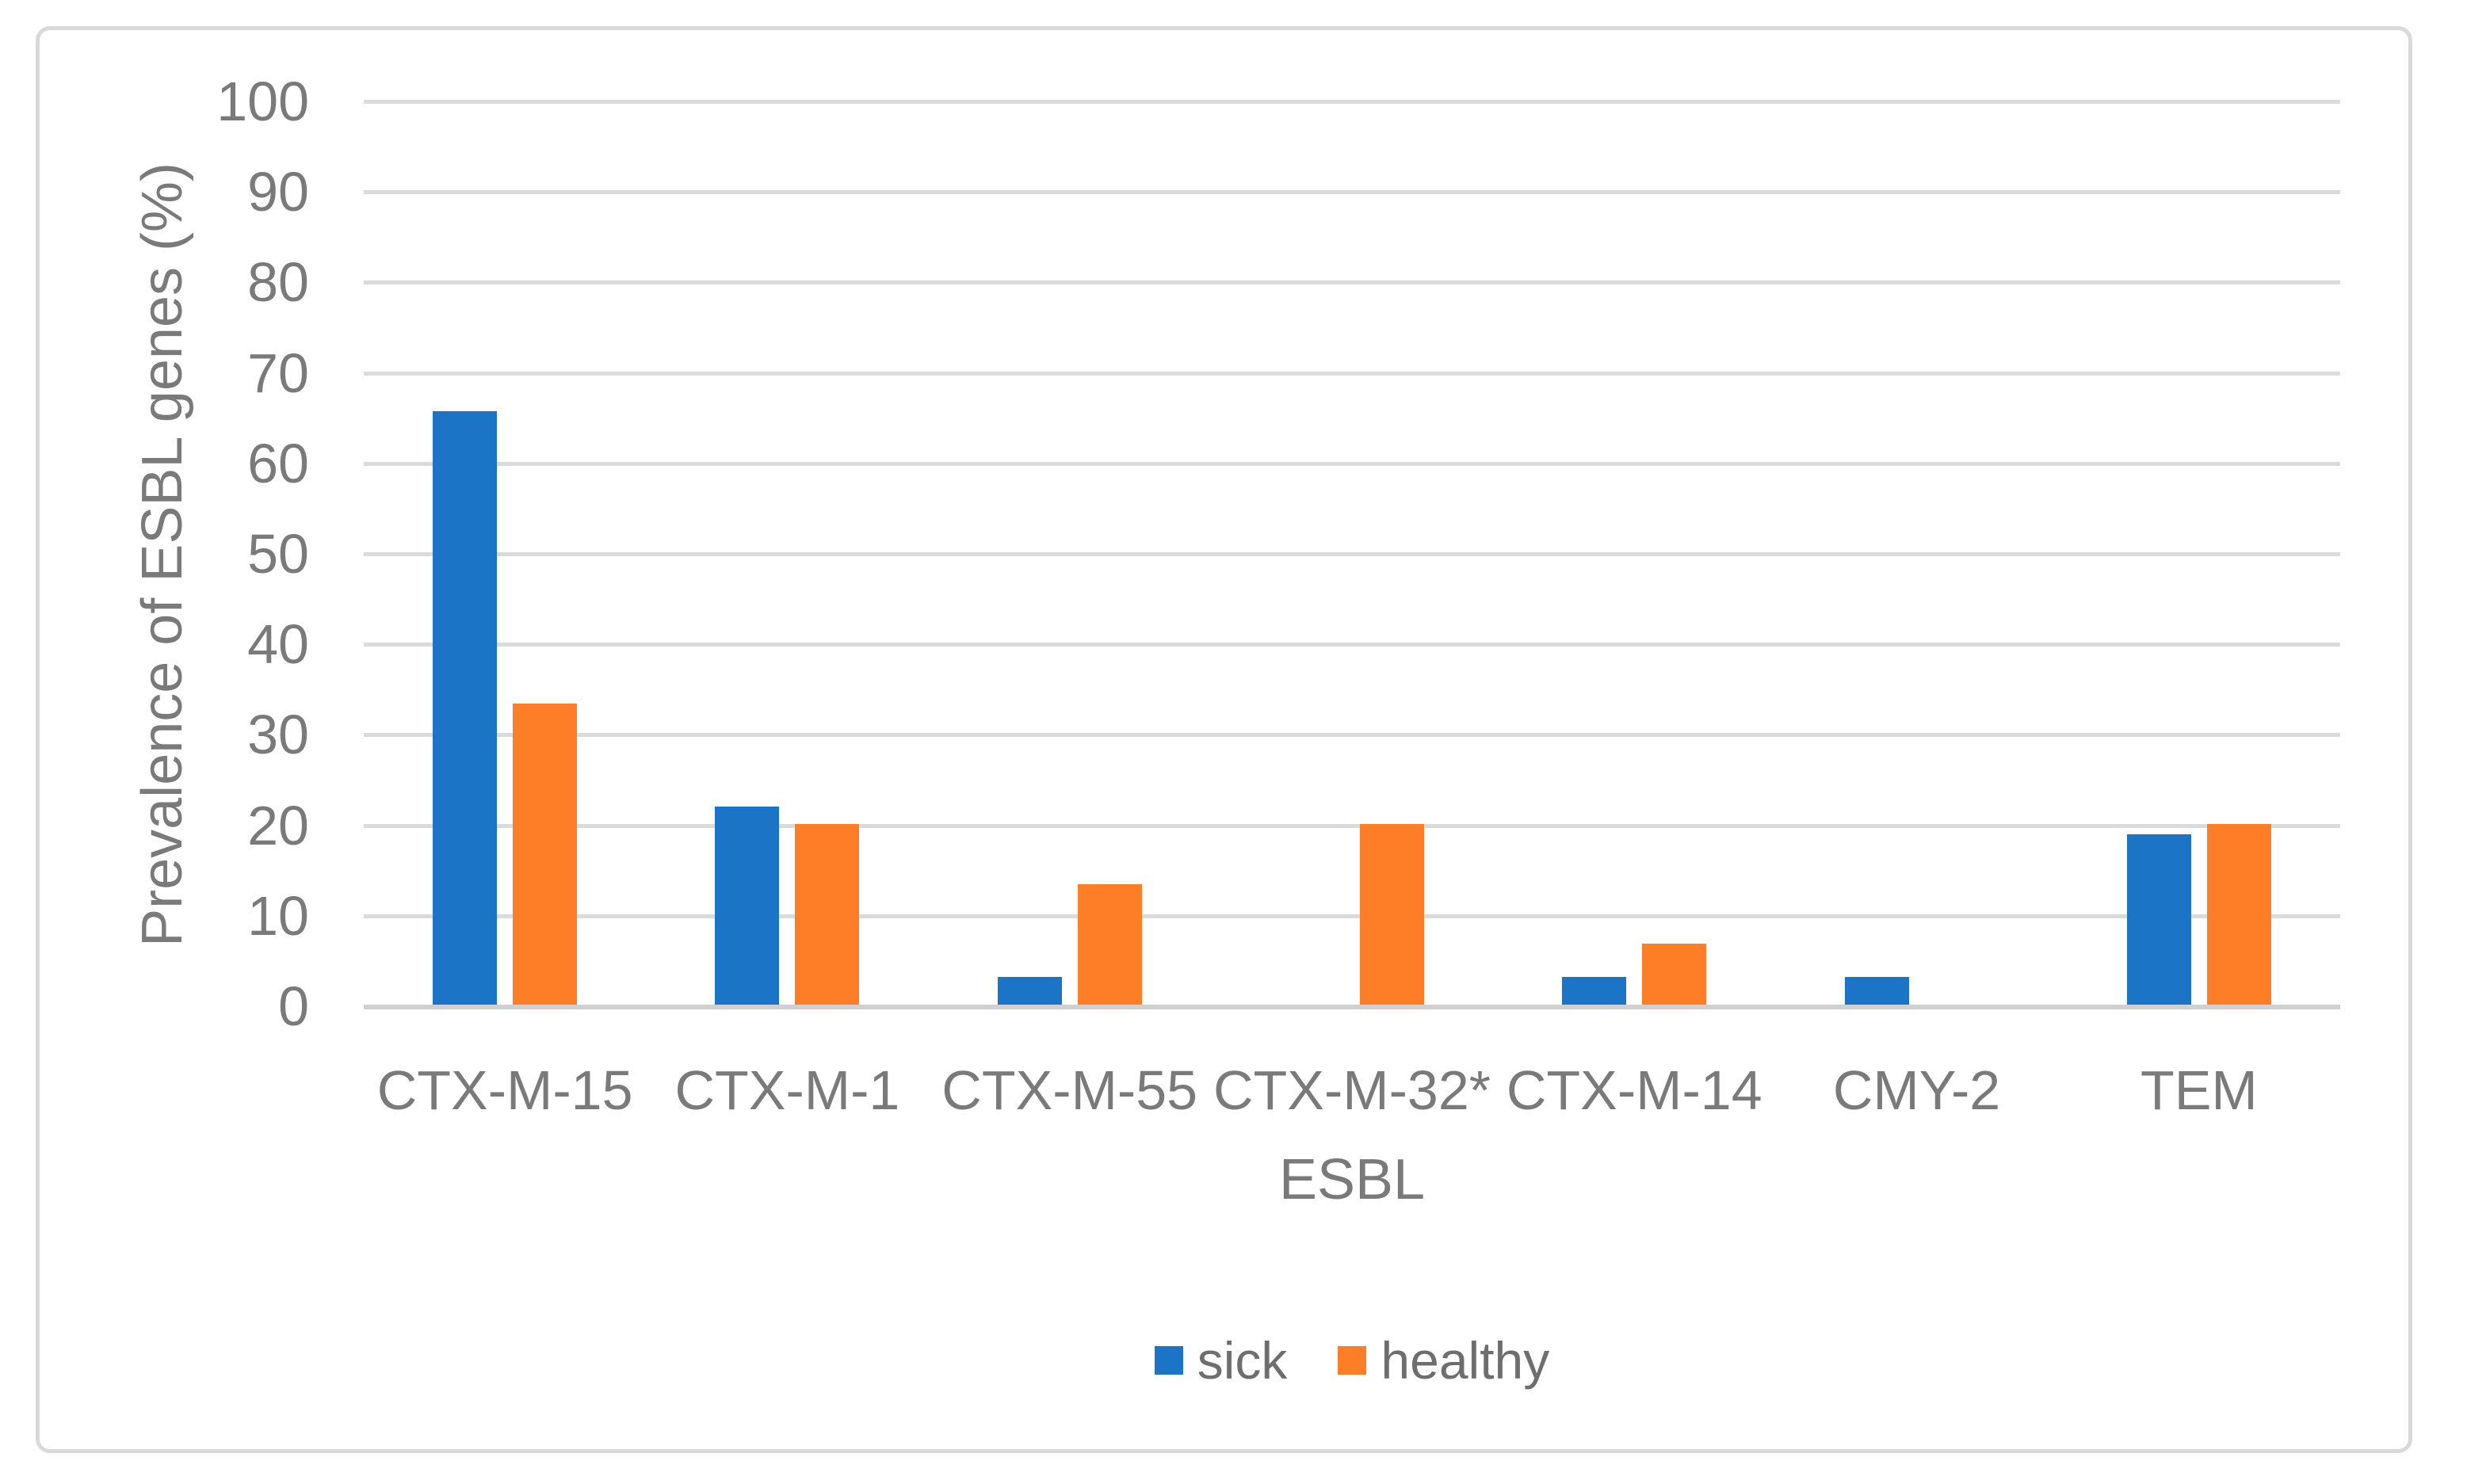 The image size is (2467, 1484). I want to click on y-tick-label-70: 70, so click(278, 373).